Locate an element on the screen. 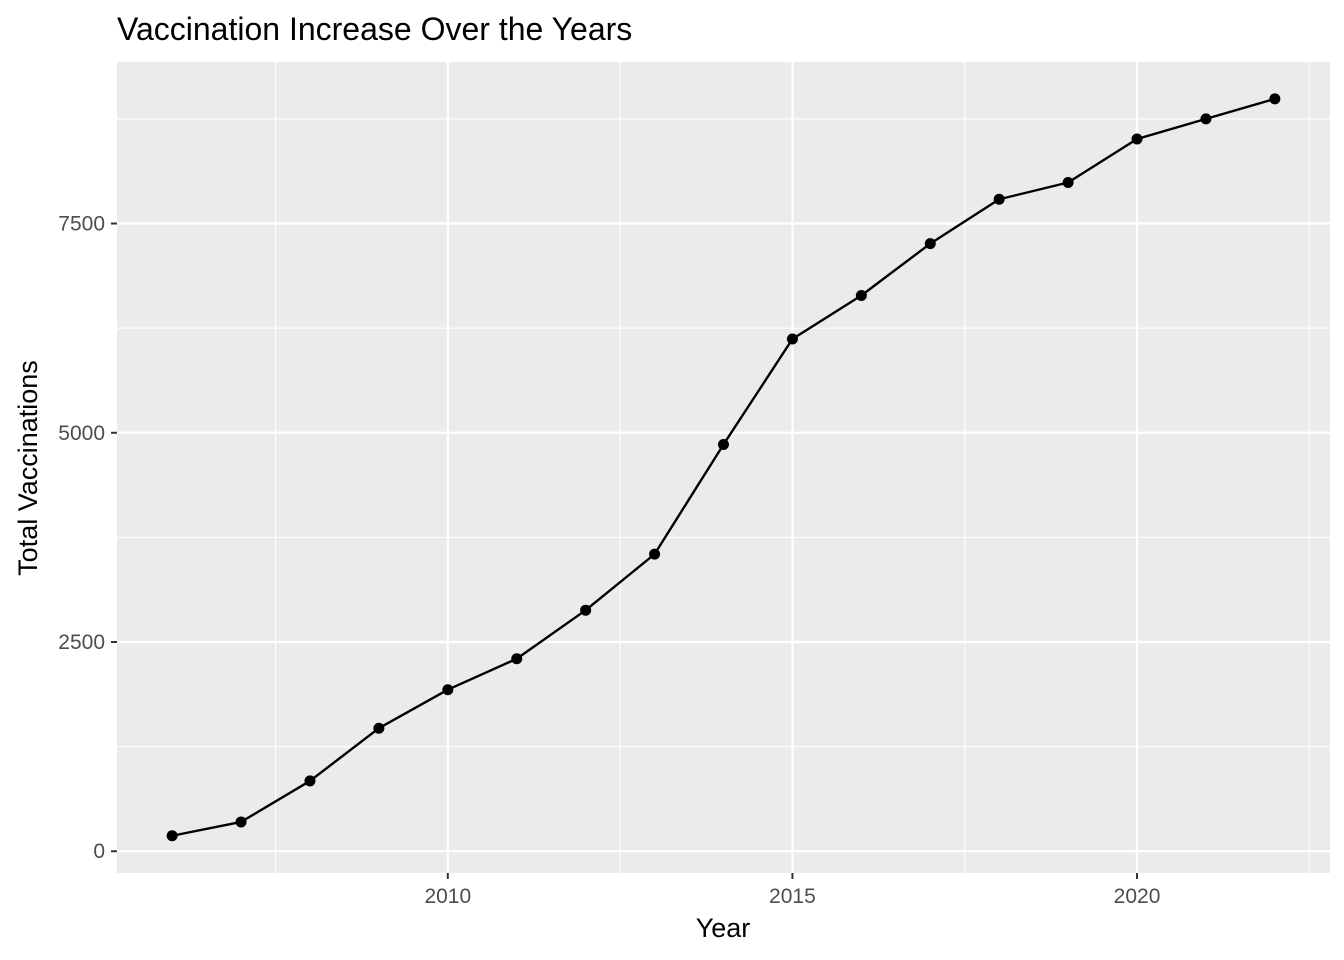  y-axis: 0 2500 5000 7500 is located at coordinates (87, 538).